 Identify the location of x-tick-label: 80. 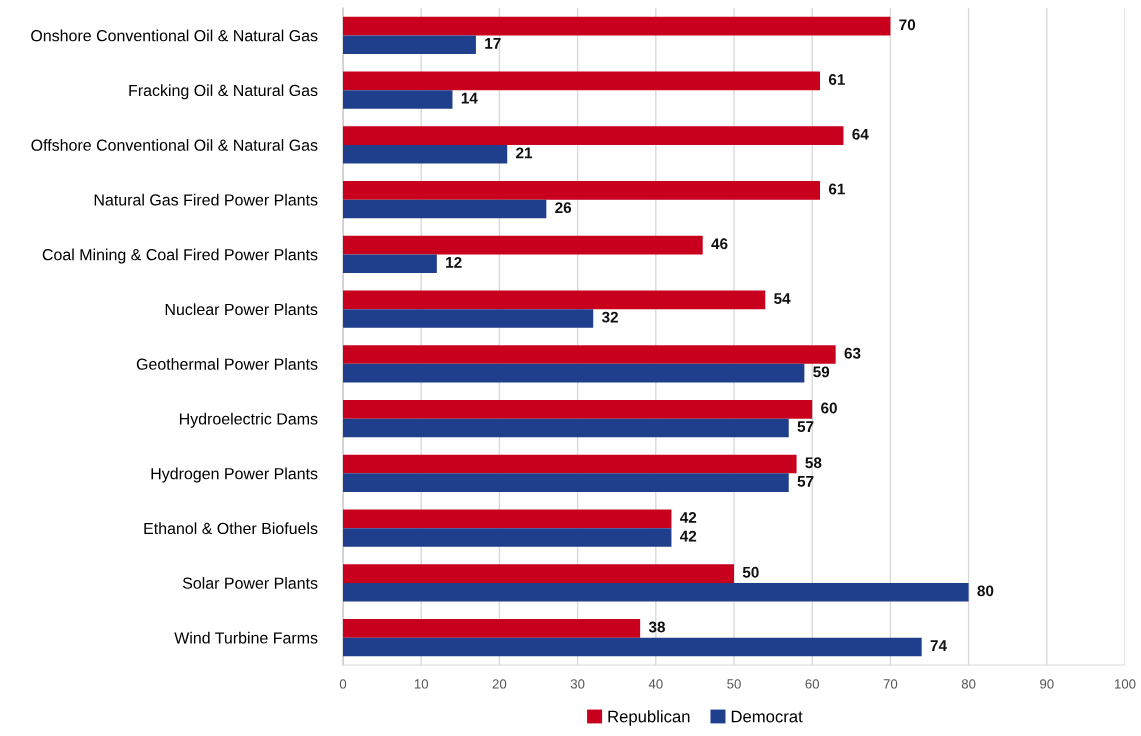
(968, 684).